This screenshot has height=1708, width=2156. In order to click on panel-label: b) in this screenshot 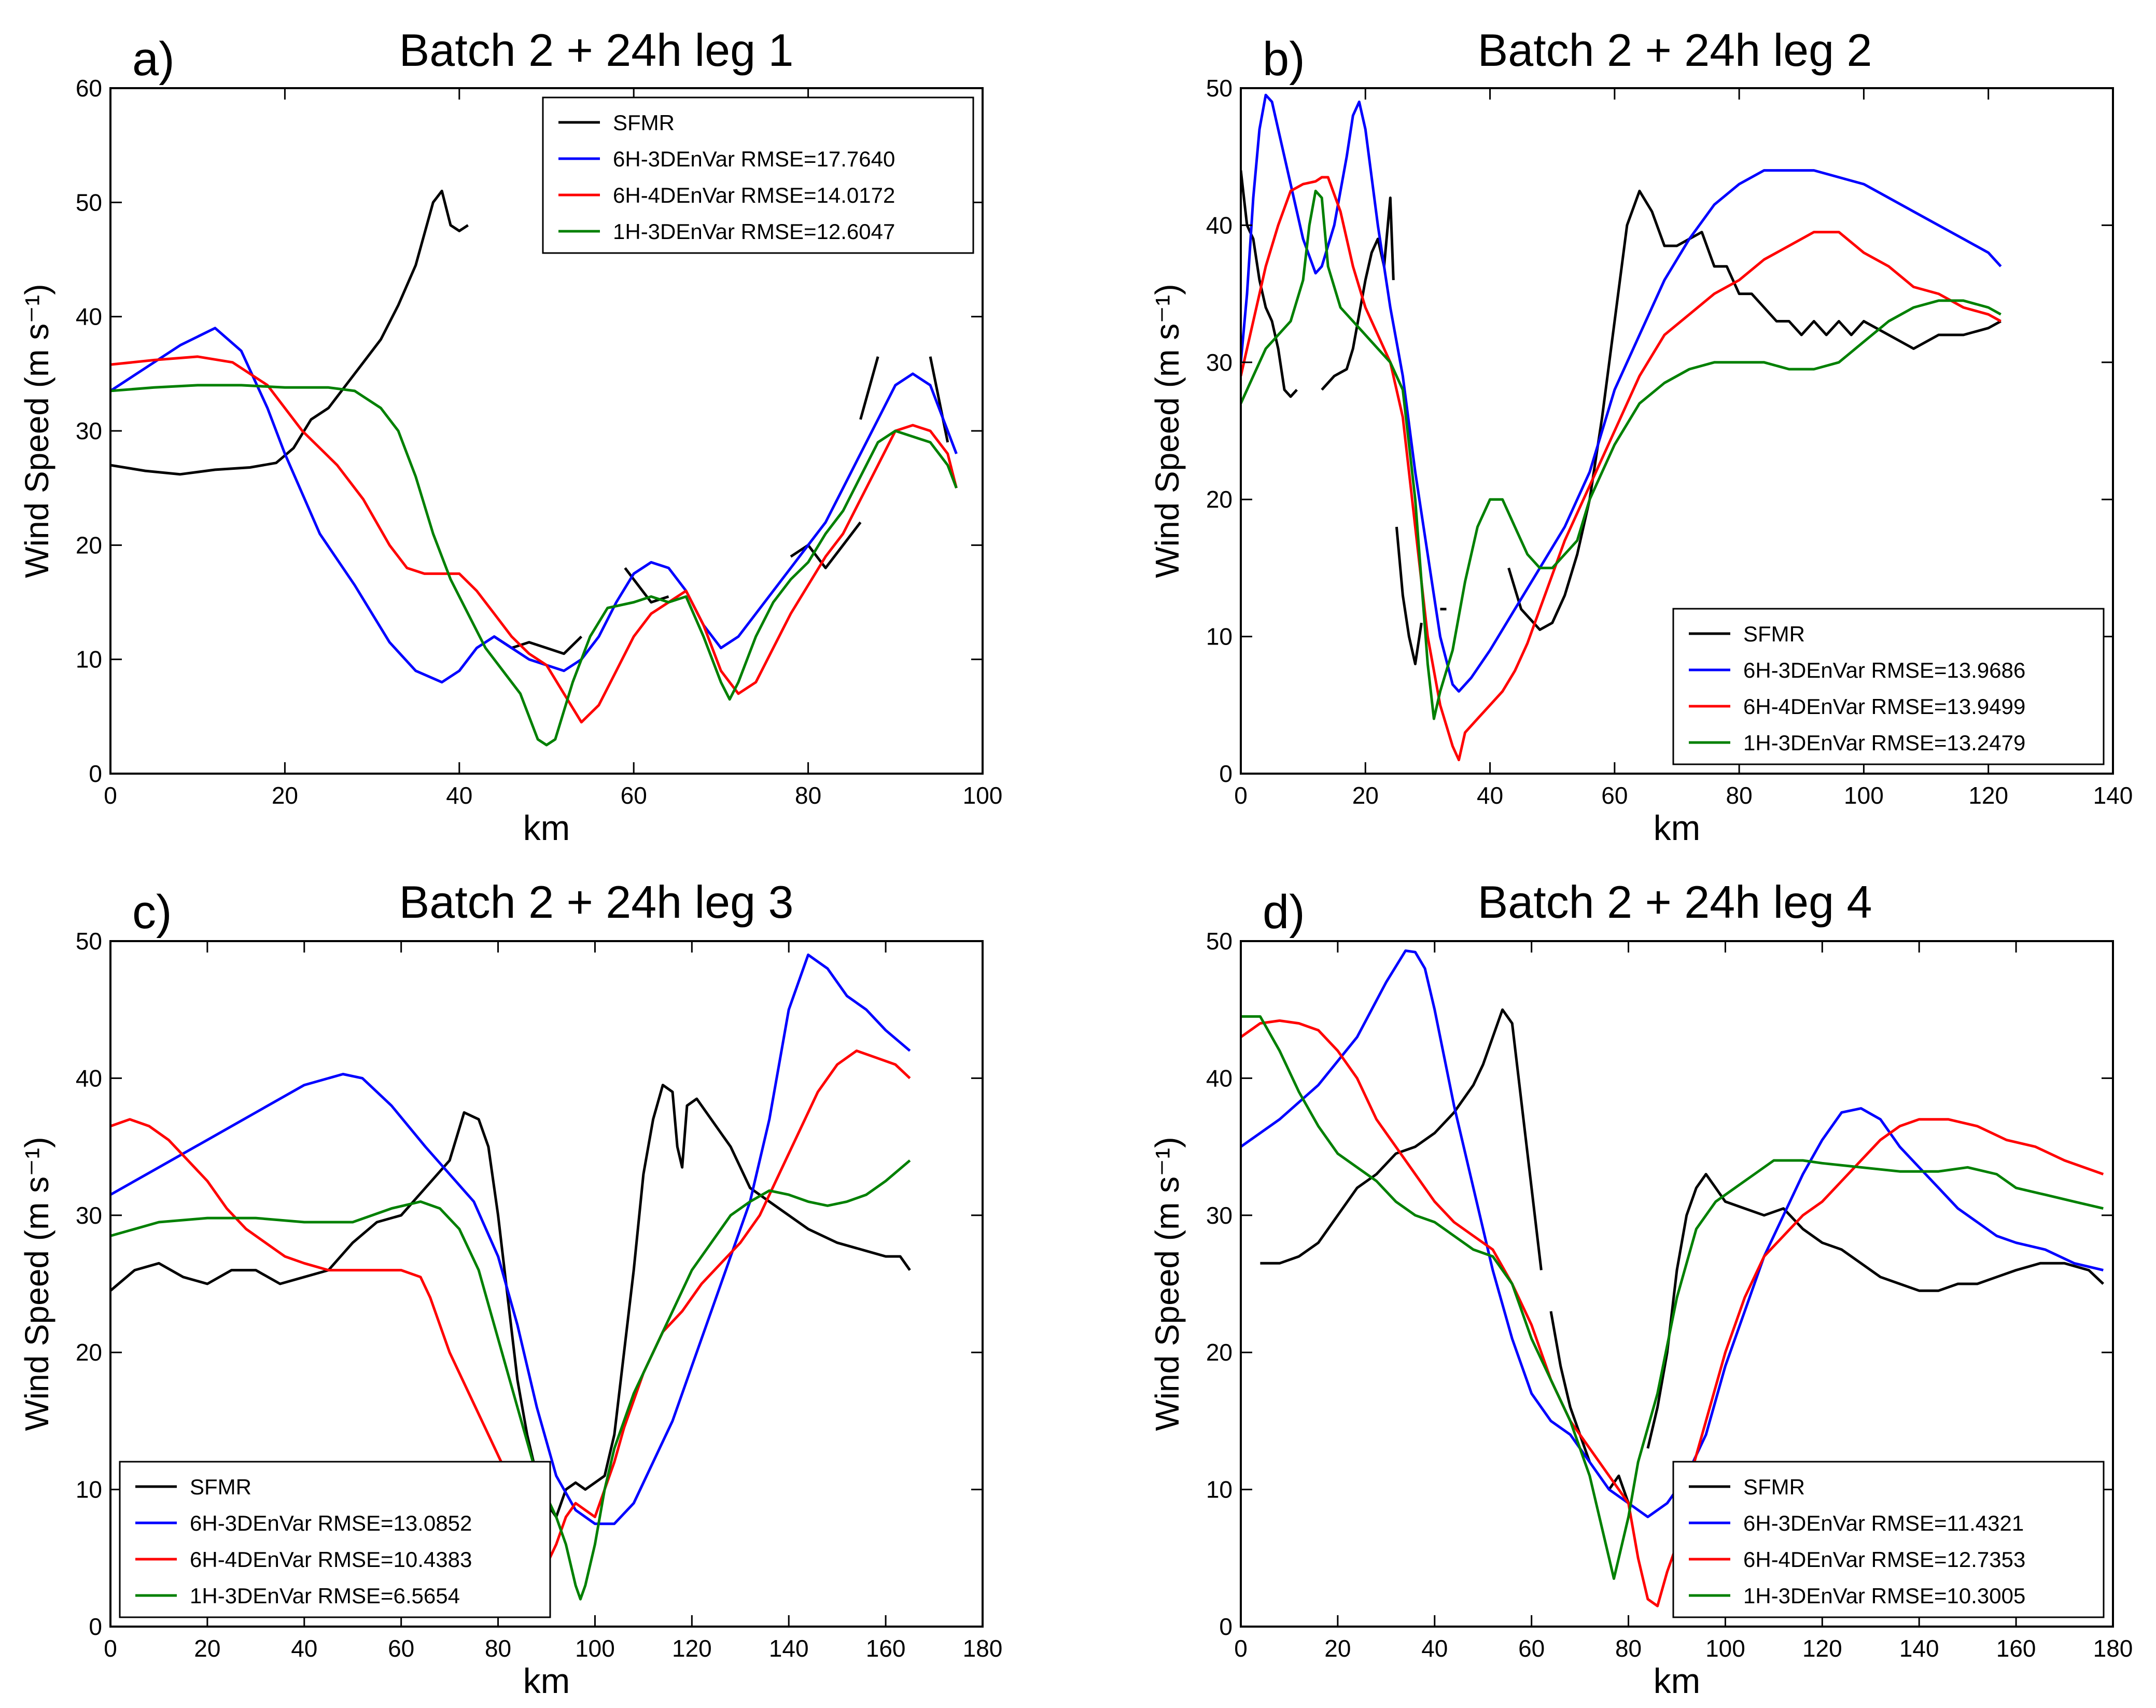, I will do `click(1284, 59)`.